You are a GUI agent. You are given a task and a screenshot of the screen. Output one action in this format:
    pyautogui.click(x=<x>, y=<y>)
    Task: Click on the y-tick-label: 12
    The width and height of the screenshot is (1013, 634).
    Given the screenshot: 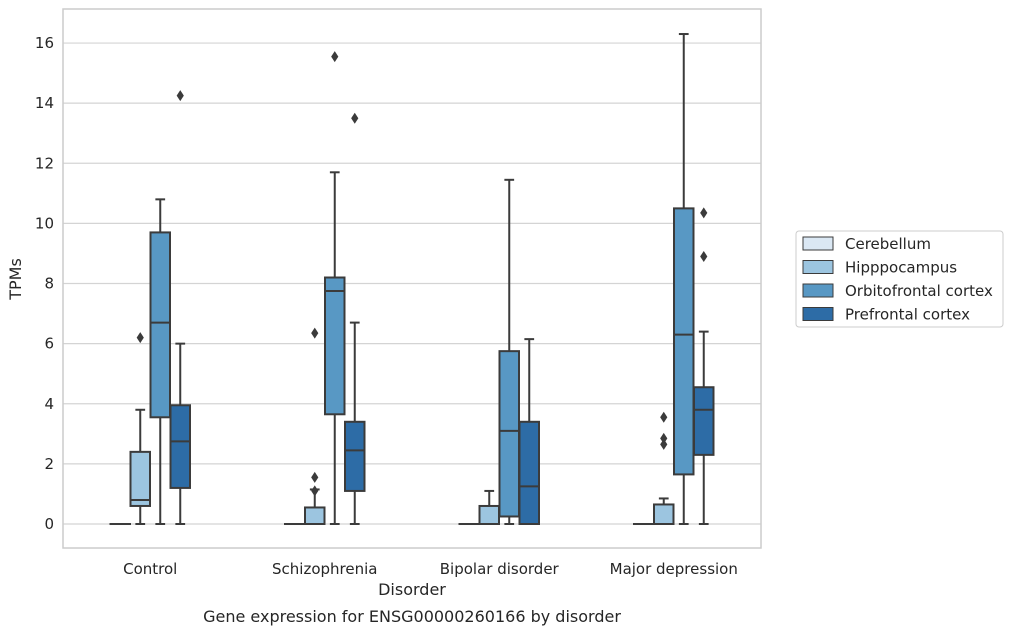 What is the action you would take?
    pyautogui.click(x=44, y=163)
    